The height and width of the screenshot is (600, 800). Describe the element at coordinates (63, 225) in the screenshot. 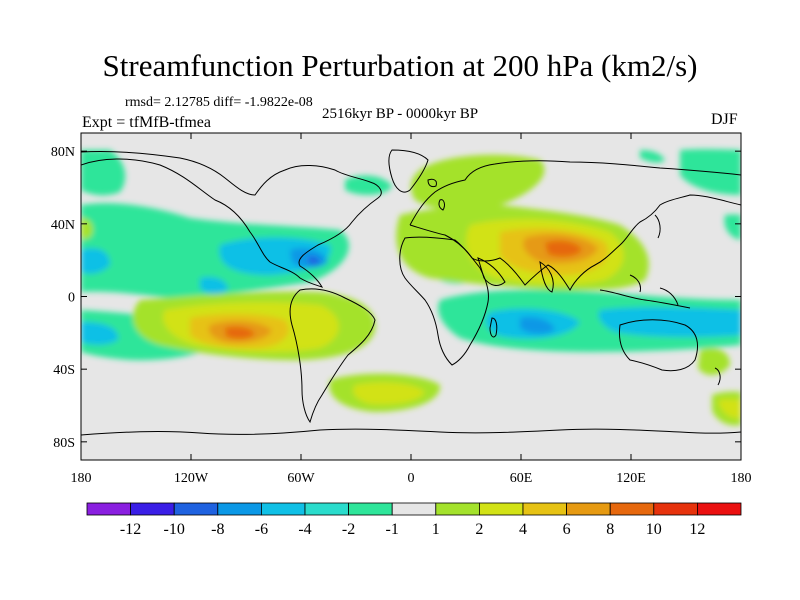

I see `lat-tick-label: 40N` at that location.